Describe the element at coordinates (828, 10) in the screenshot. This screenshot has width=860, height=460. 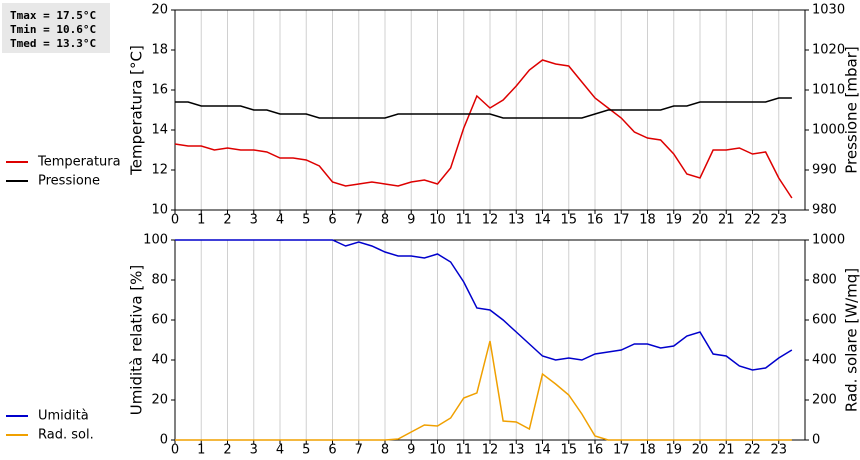
I see `y2-tick-label: 1030` at that location.